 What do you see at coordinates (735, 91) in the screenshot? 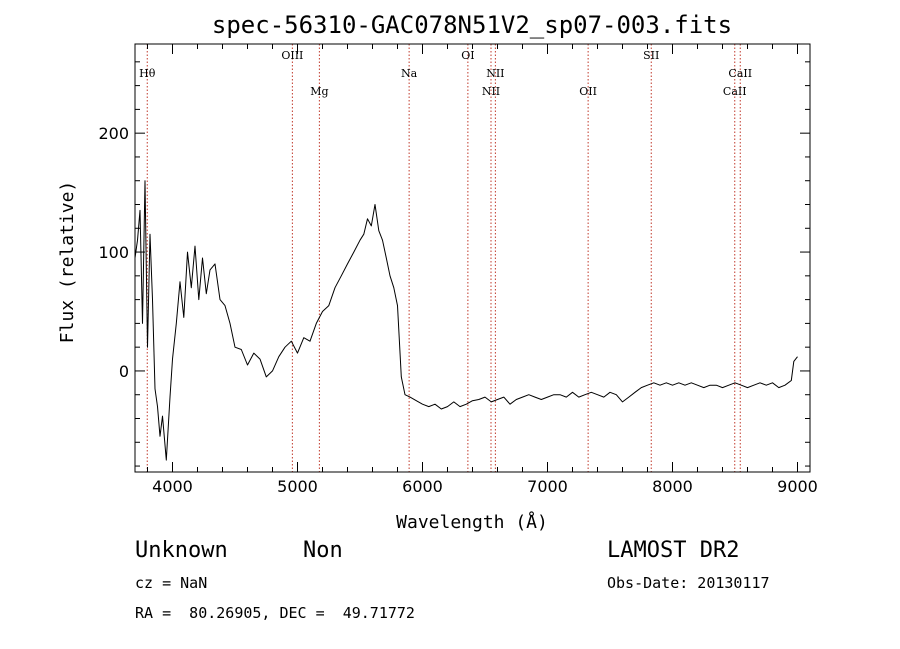
I see `line-label-9: CaII` at bounding box center [735, 91].